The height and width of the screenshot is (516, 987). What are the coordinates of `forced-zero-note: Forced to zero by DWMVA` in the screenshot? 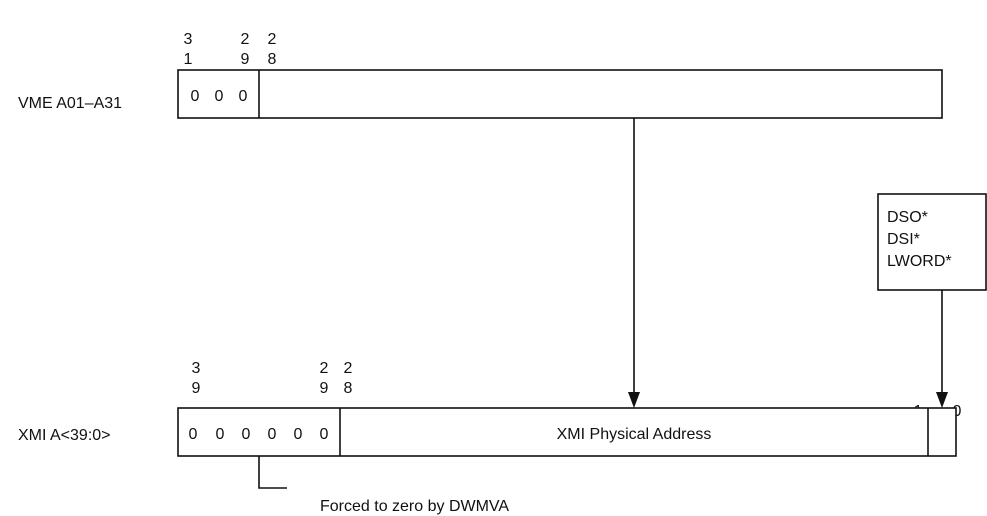 It's located at (414, 506).